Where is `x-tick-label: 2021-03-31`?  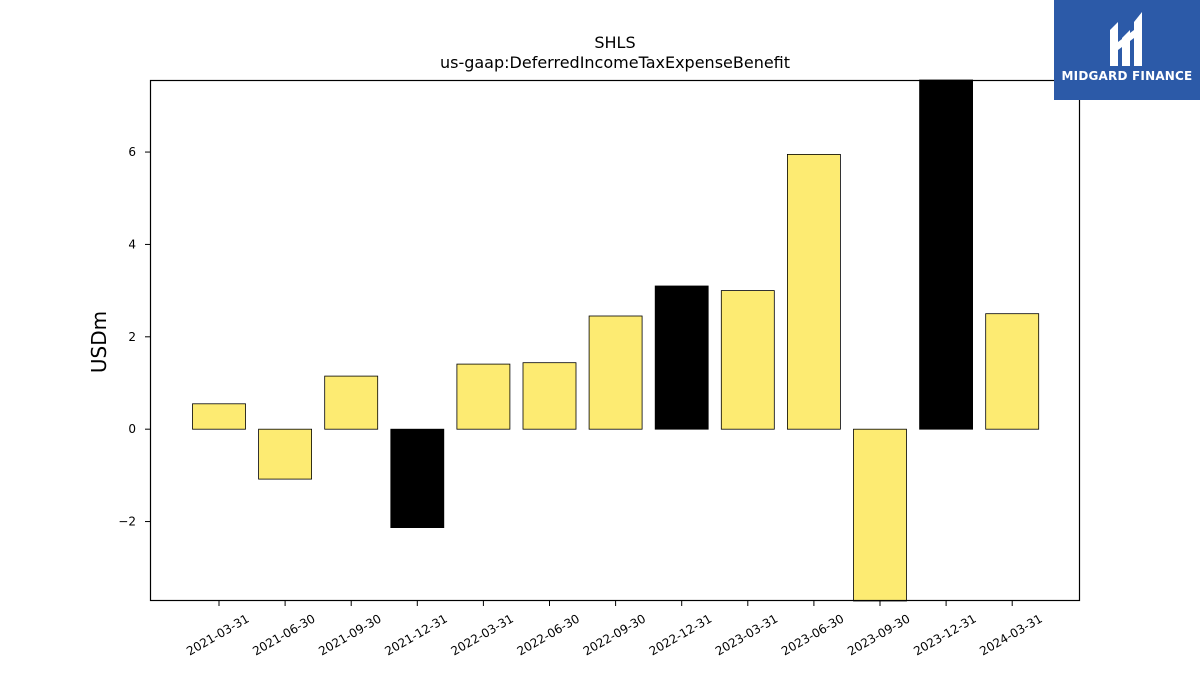 x-tick-label: 2021-03-31 is located at coordinates (217, 634).